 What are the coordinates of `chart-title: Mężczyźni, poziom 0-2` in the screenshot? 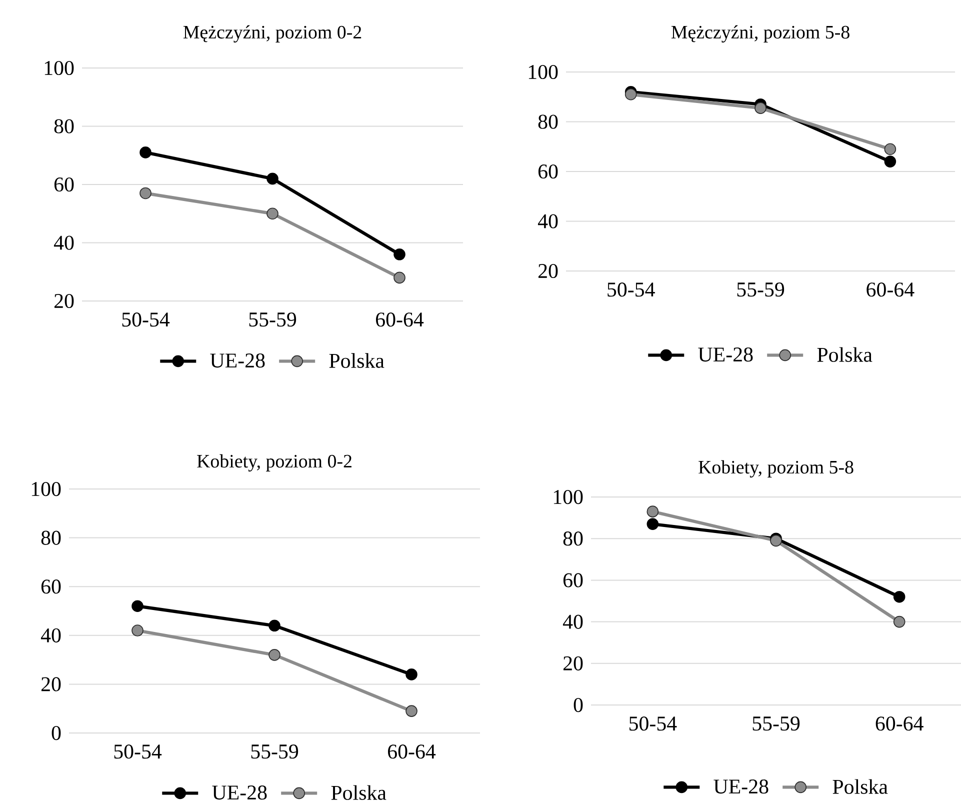 It's located at (272, 33).